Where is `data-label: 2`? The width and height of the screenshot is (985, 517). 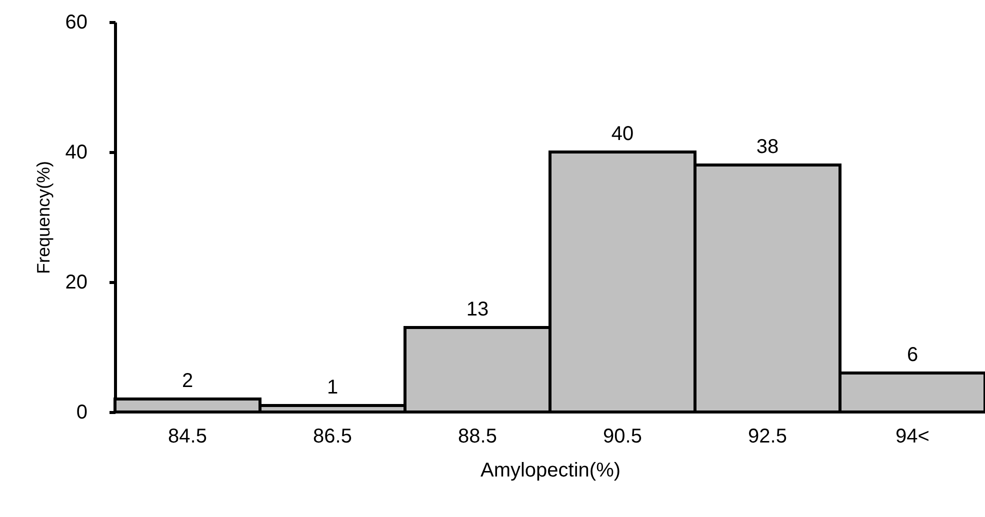
data-label: 2 is located at coordinates (188, 381).